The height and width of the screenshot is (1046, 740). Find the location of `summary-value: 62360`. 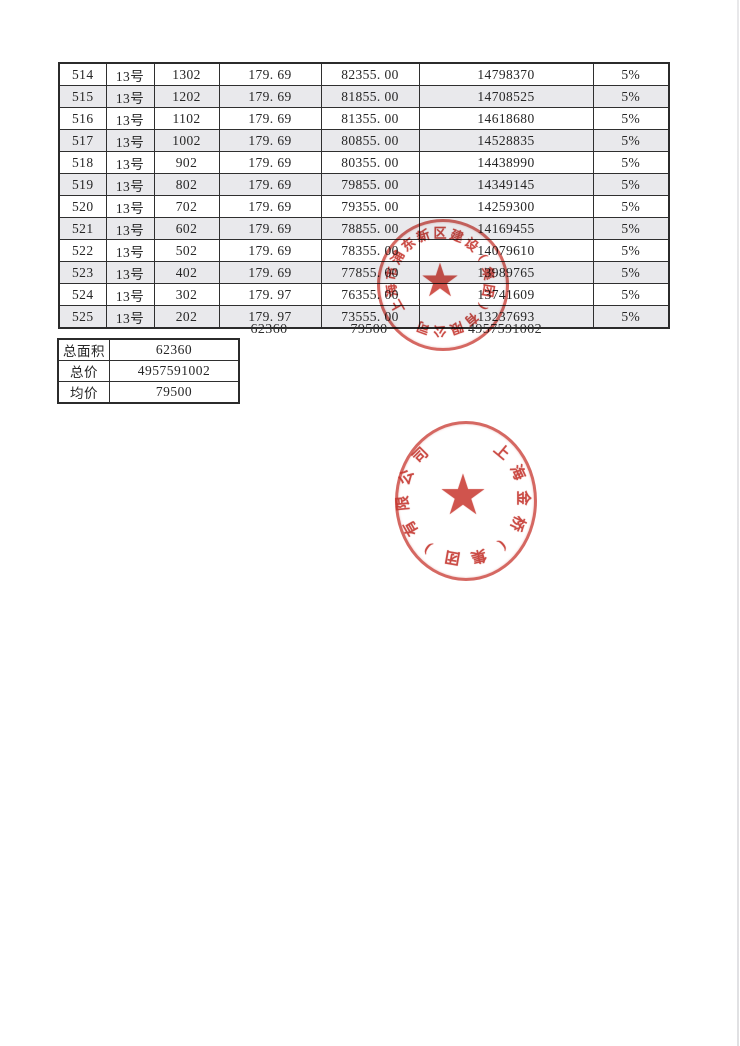

summary-value: 62360 is located at coordinates (174, 349).